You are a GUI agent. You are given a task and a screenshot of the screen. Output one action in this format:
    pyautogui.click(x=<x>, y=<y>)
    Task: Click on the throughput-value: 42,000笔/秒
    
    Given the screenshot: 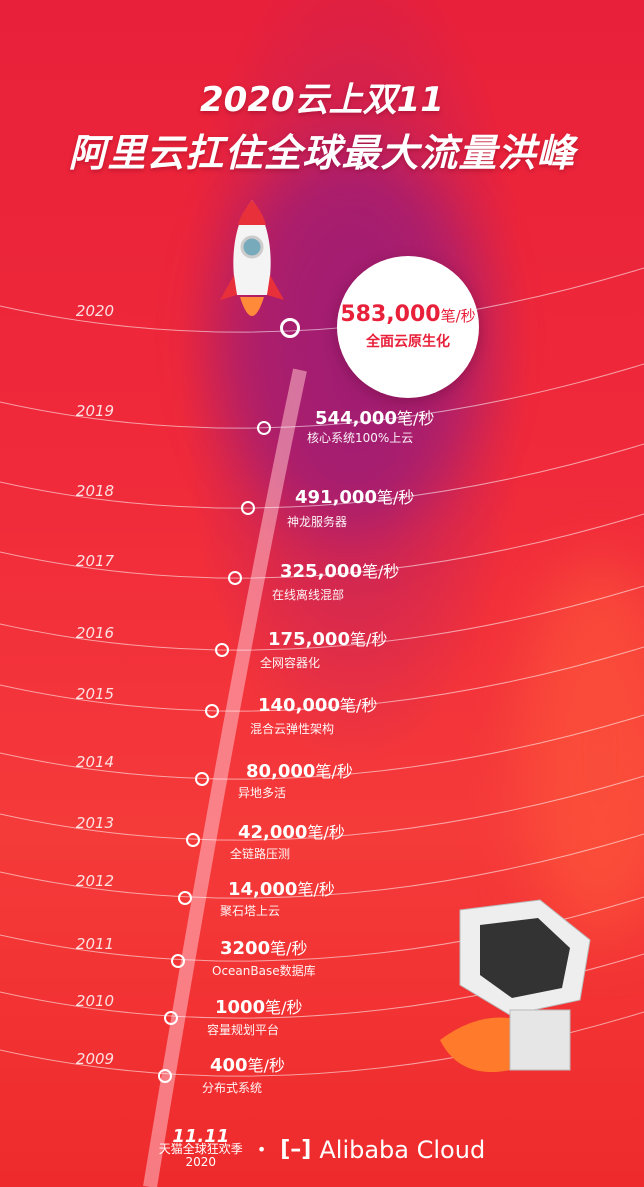 What is the action you would take?
    pyautogui.click(x=291, y=831)
    